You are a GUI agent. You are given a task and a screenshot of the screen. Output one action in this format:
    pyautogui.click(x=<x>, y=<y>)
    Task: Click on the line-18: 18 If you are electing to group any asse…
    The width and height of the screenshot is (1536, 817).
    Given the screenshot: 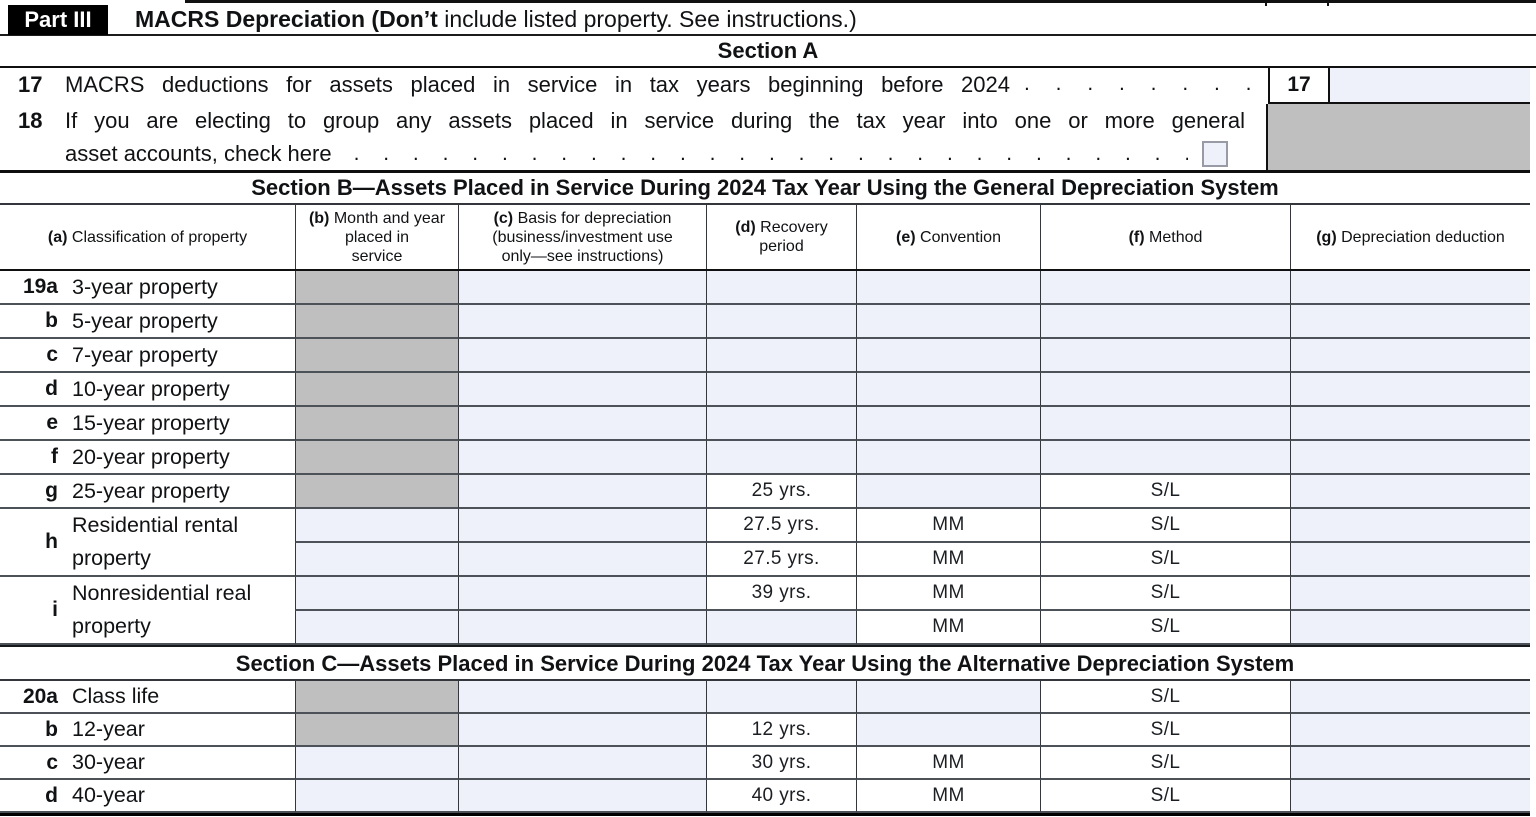 What is the action you would take?
    pyautogui.click(x=768, y=137)
    